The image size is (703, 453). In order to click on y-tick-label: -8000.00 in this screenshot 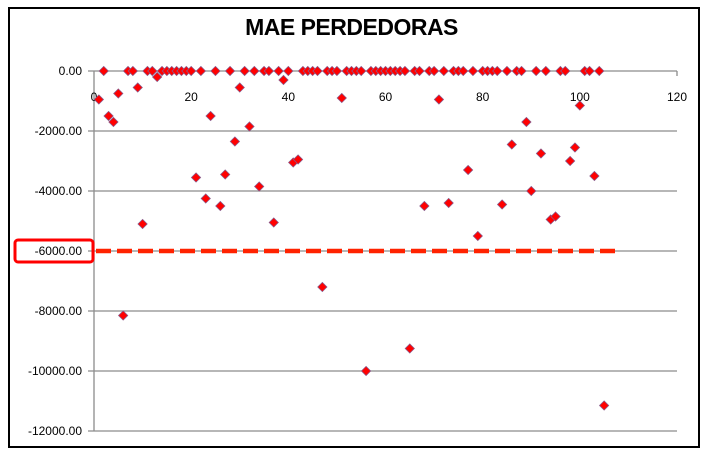, I will do `click(59, 311)`.